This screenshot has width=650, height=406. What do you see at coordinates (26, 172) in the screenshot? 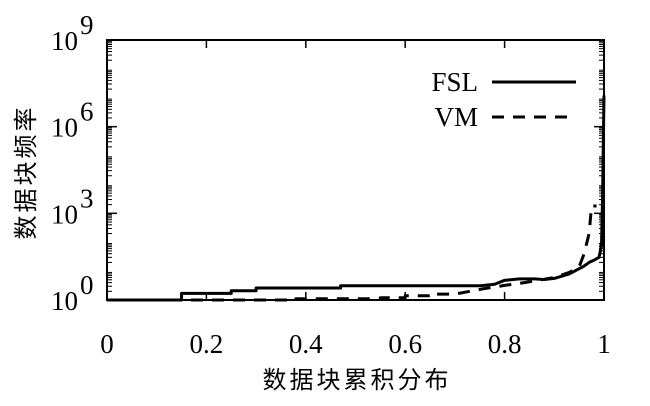
I see `y-axis-label: 数据块频率` at bounding box center [26, 172].